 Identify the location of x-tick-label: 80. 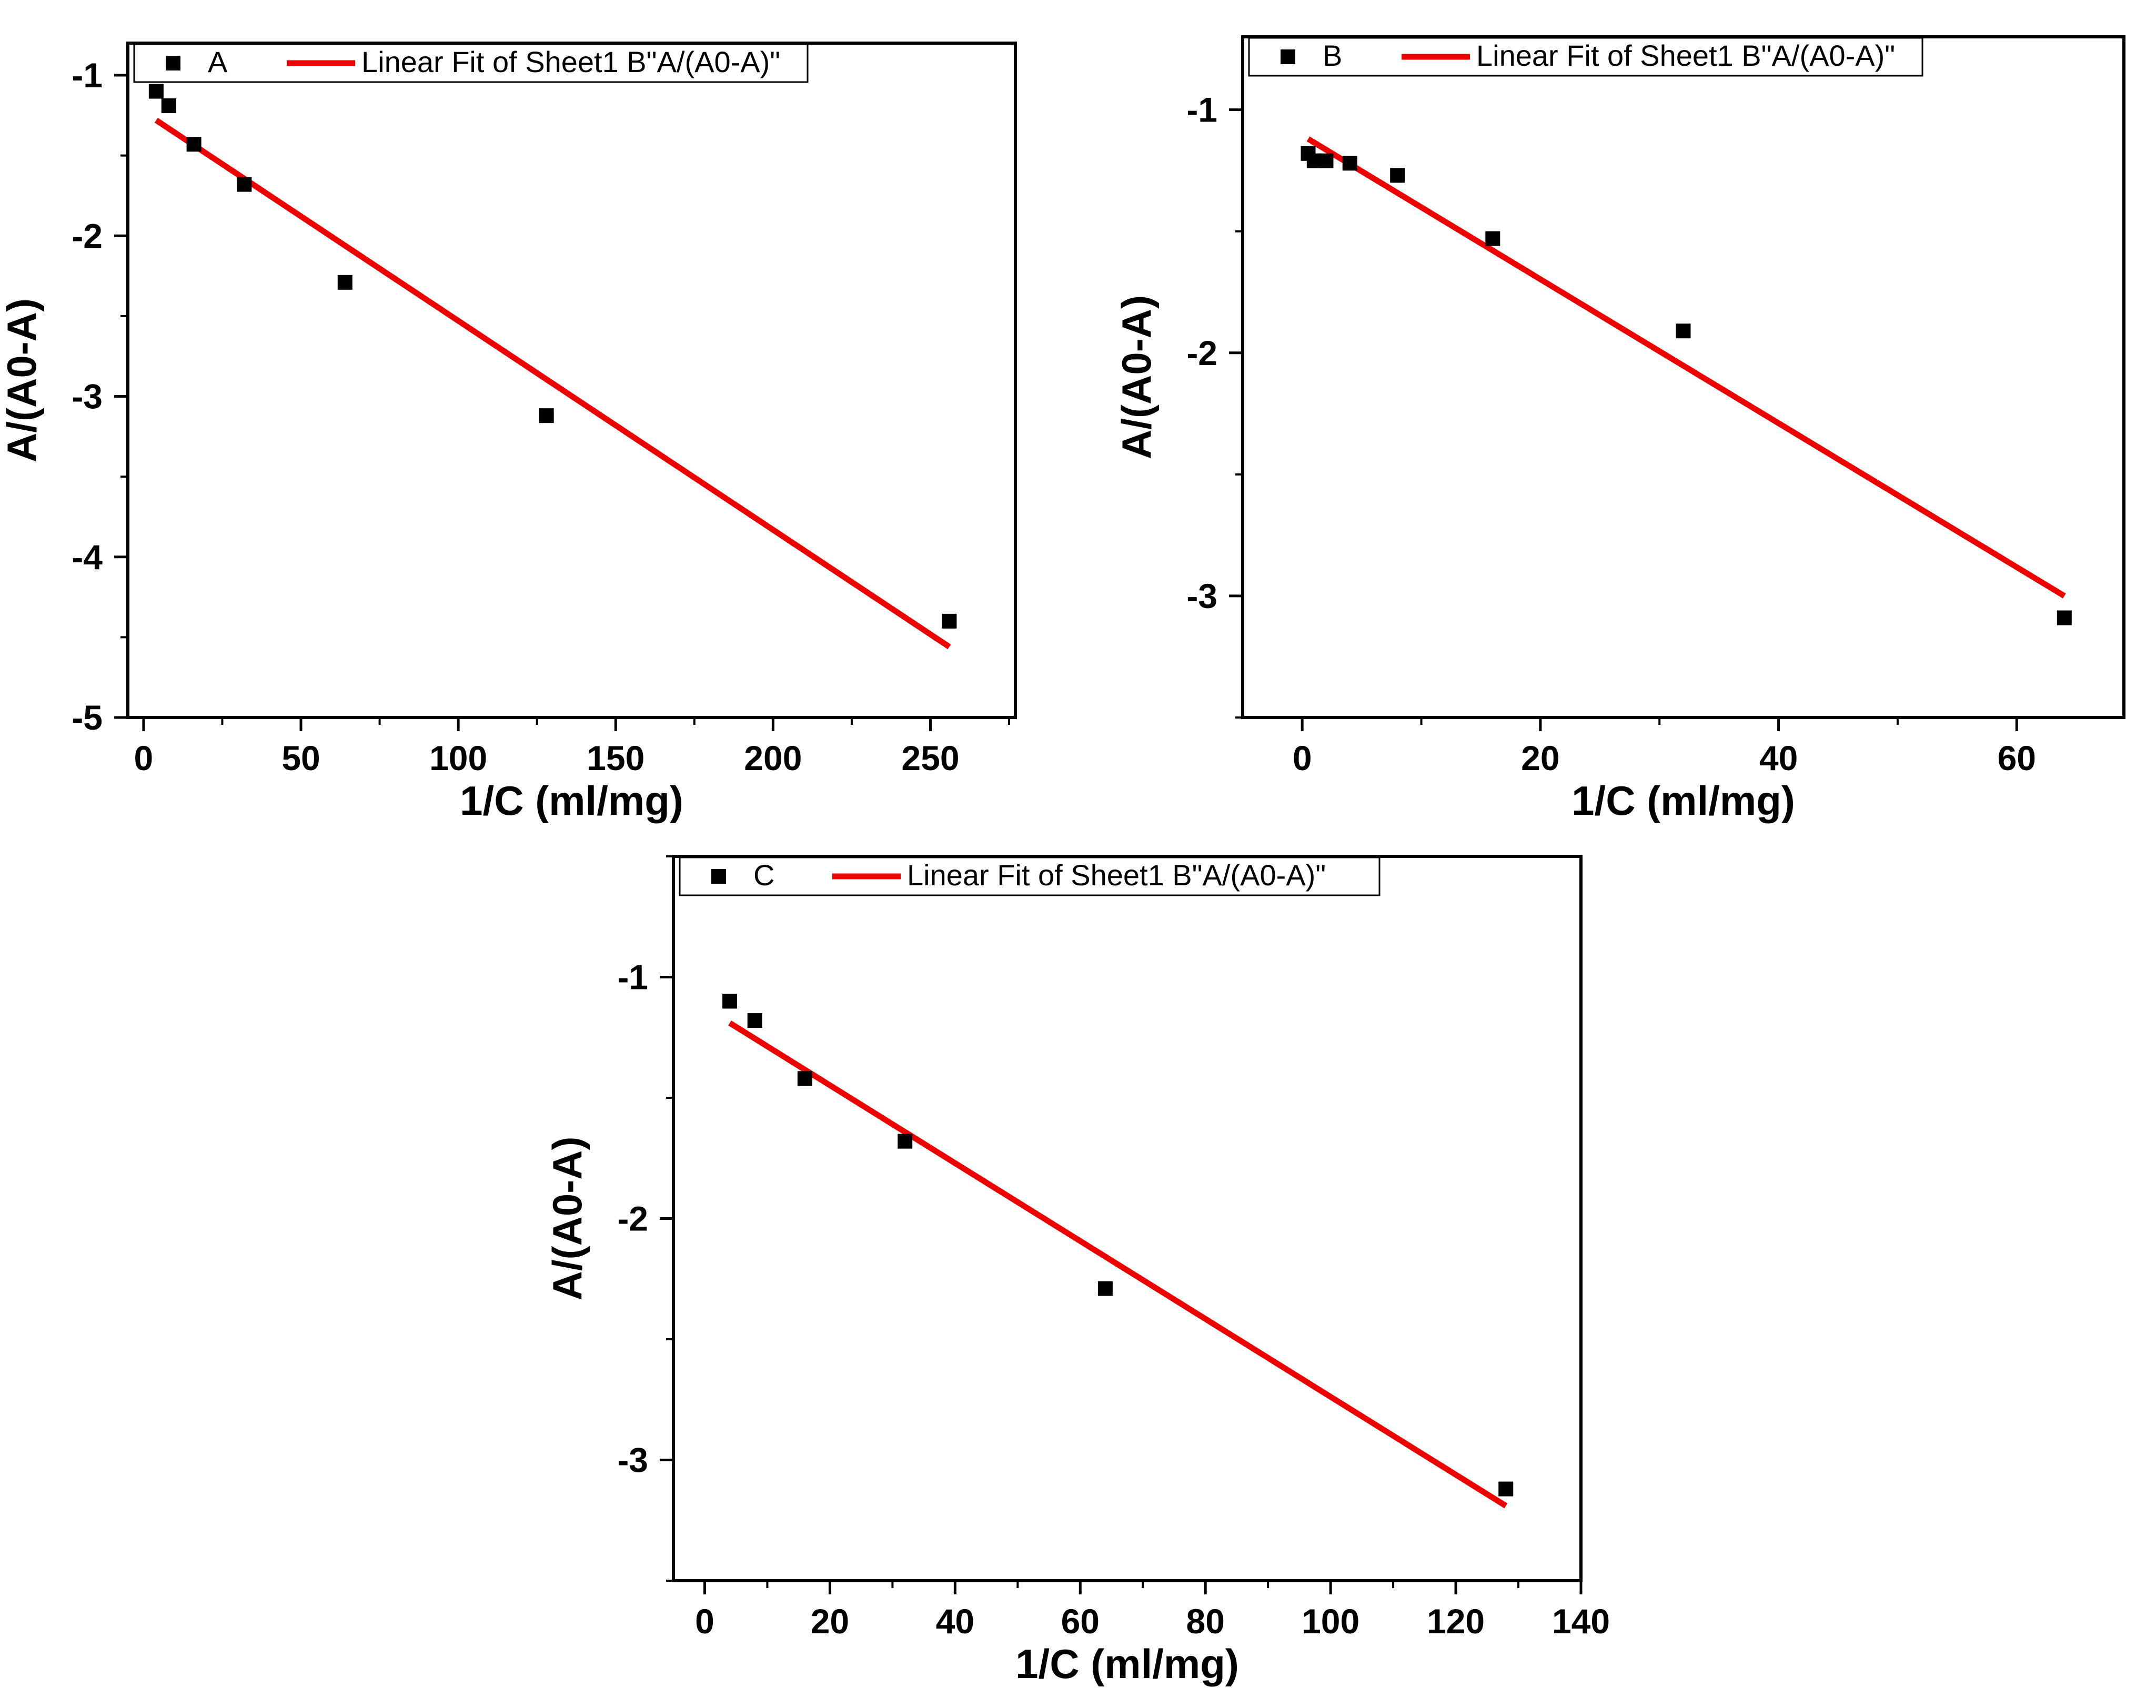
(1205, 1622).